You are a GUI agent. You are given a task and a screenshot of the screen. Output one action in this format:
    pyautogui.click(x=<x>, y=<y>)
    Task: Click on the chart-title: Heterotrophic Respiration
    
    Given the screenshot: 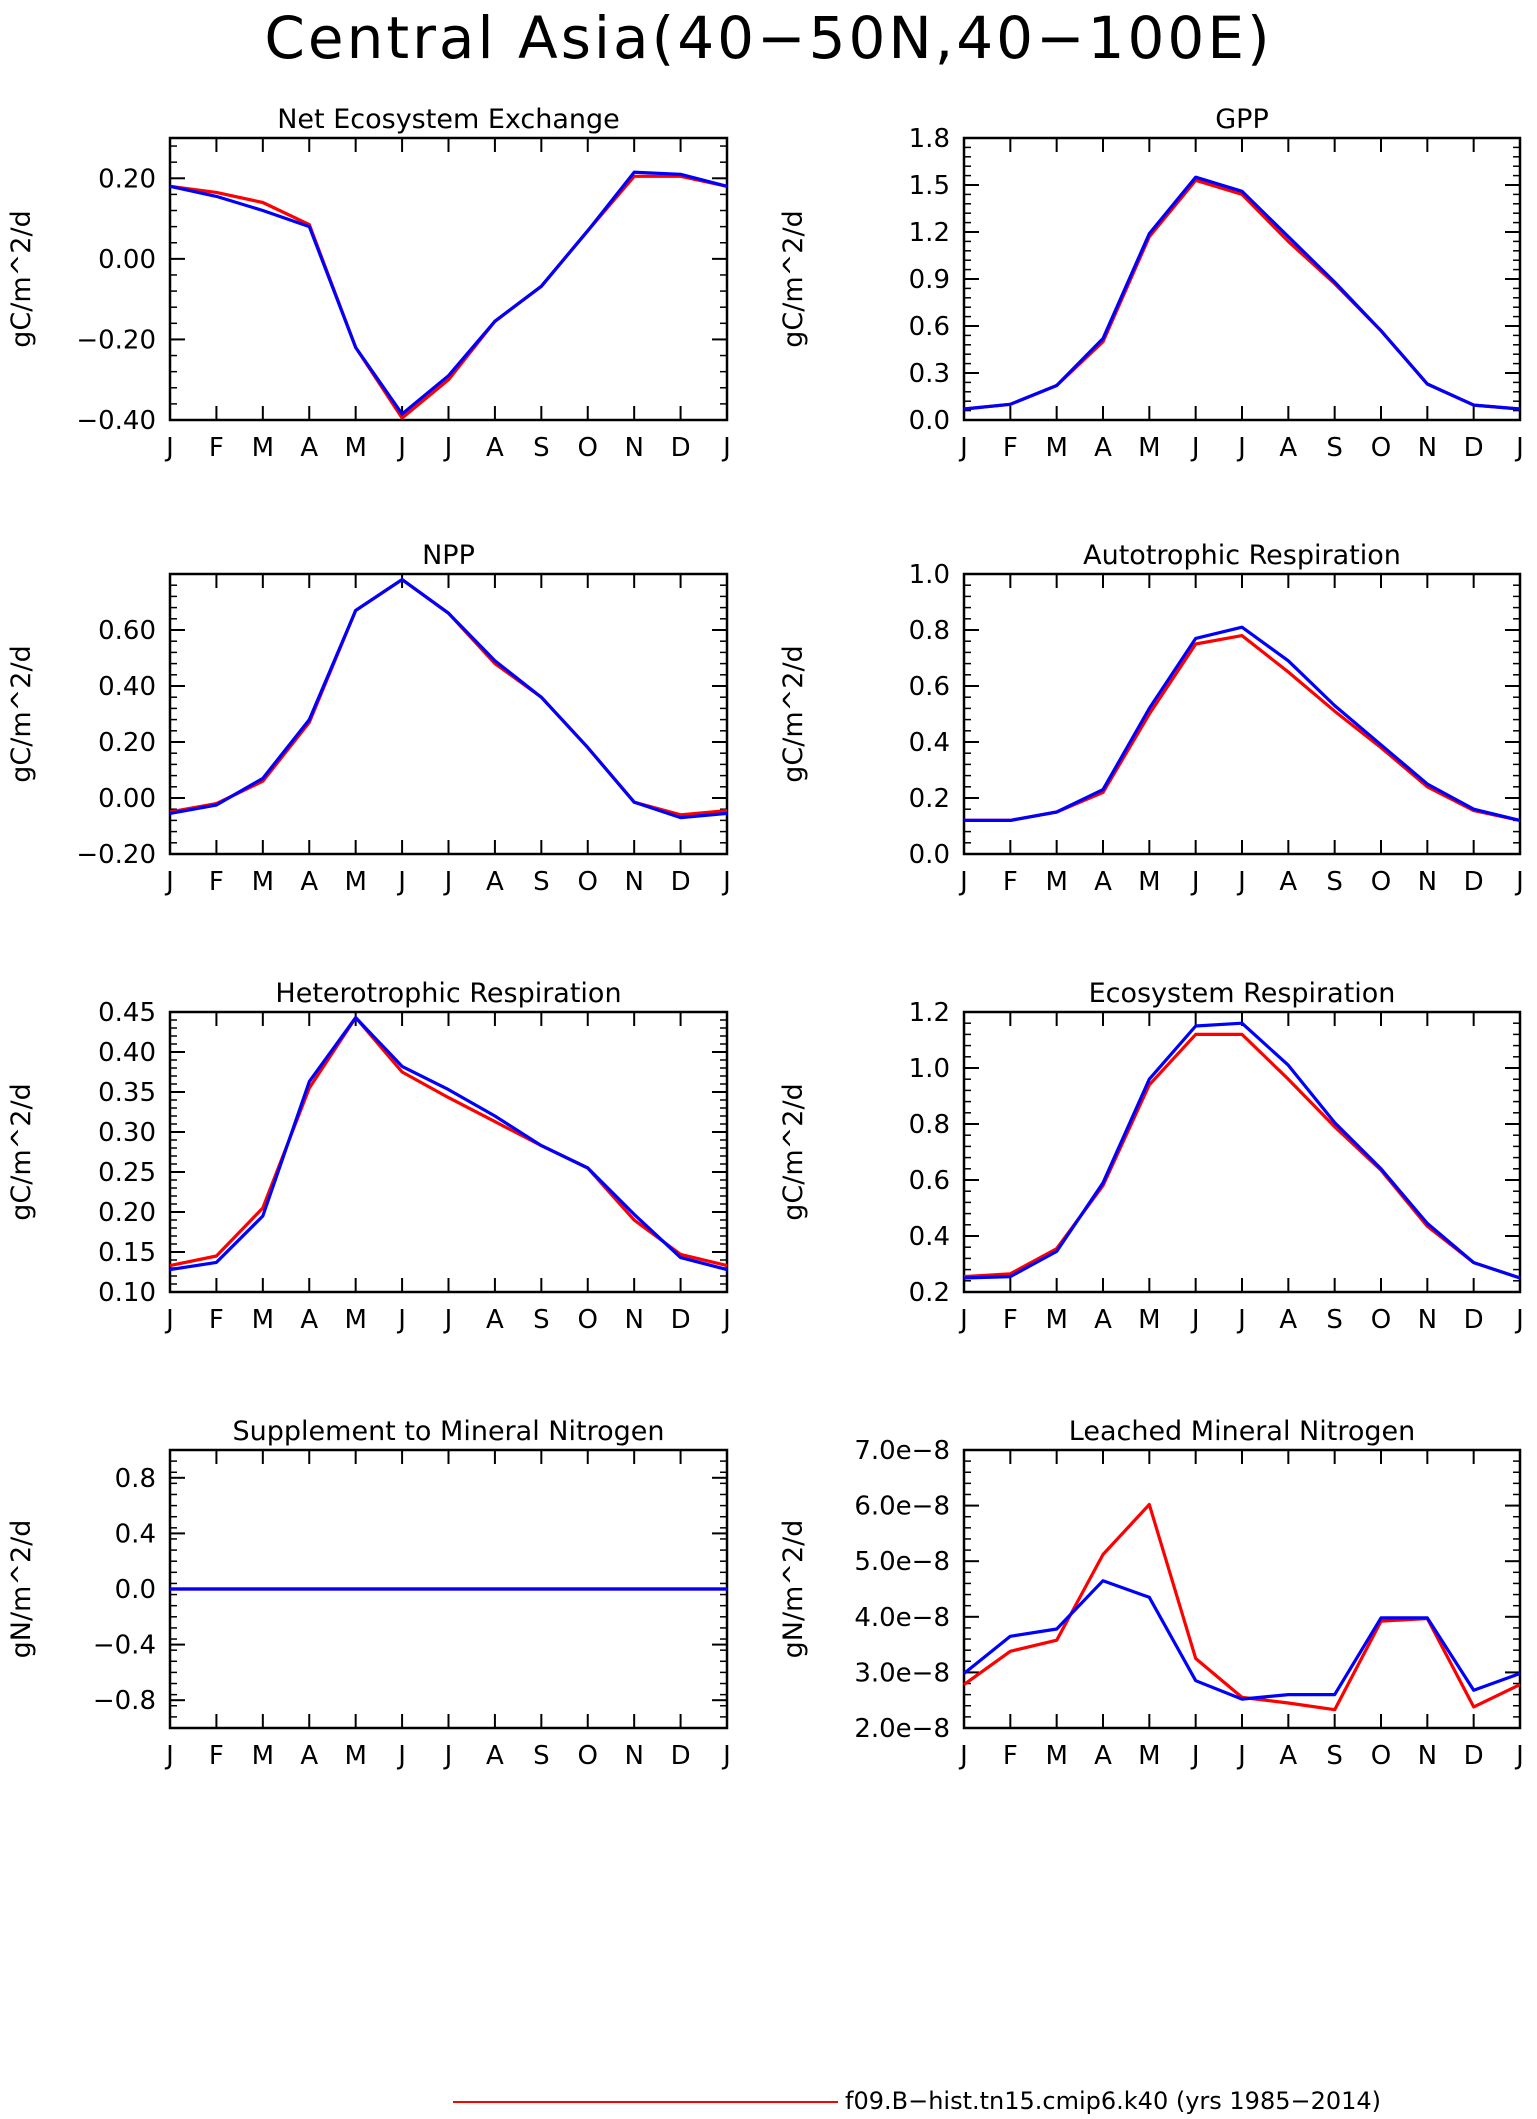 What is the action you would take?
    pyautogui.click(x=448, y=993)
    